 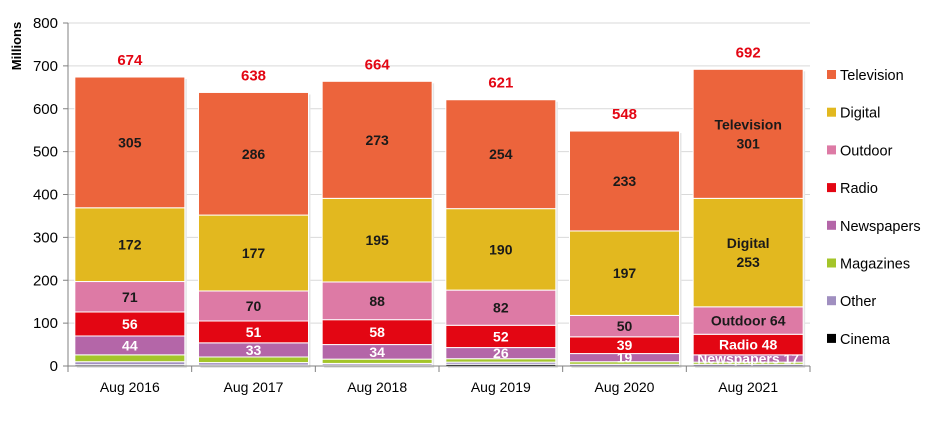 I want to click on bar-group: 44 56 71 172 305 674, so click(x=130, y=210).